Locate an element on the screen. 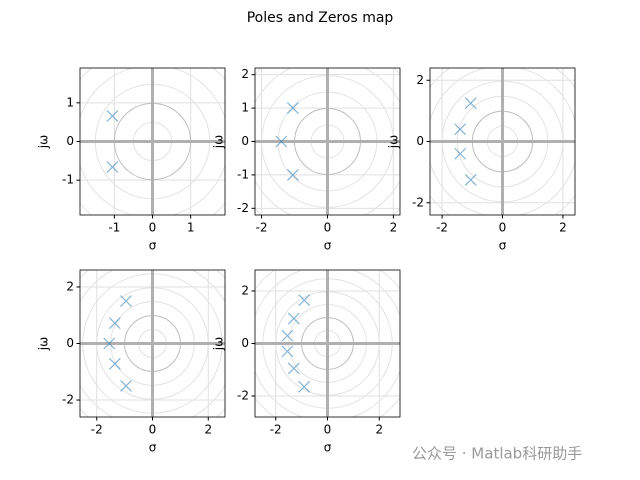  figure-title: Poles and Zeros map is located at coordinates (320, 18).